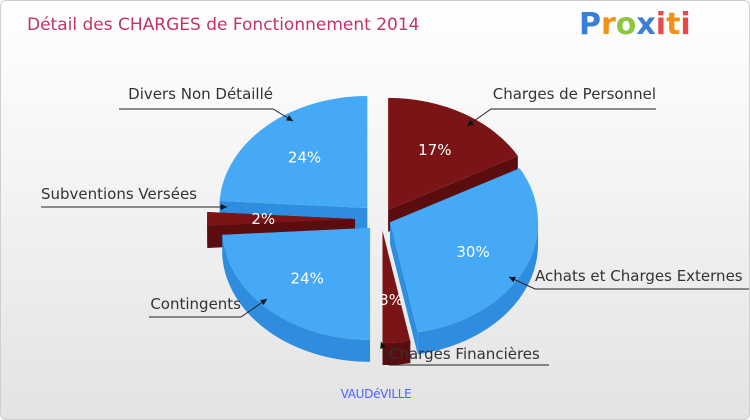 This screenshot has height=420, width=750. I want to click on slice-percent-label: 3%, so click(391, 300).